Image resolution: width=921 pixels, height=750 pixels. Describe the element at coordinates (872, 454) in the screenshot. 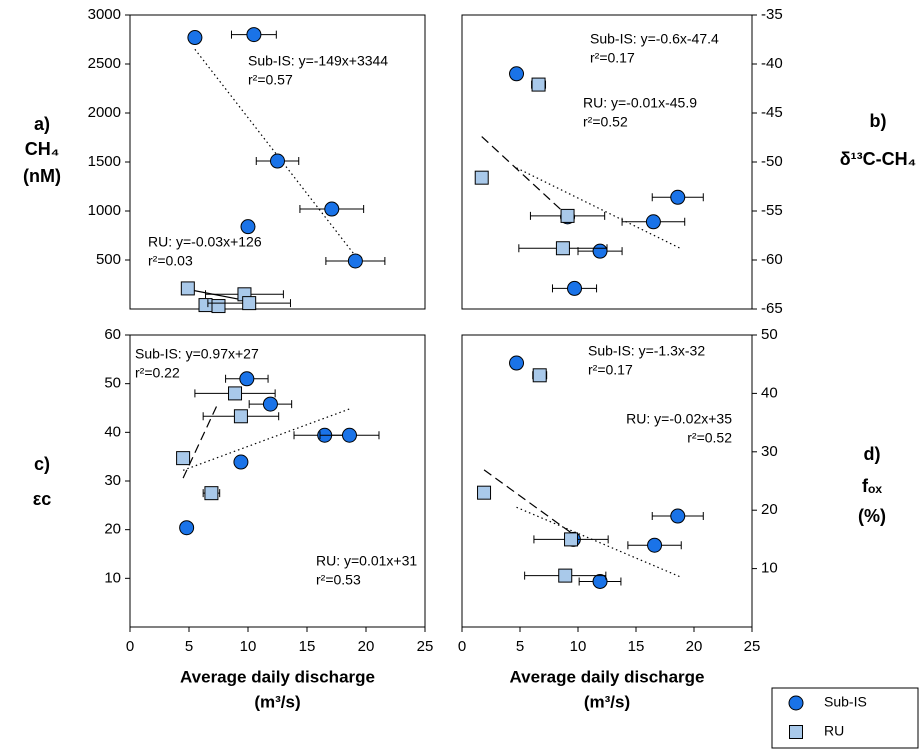

I see `y-axis-label: d)` at that location.